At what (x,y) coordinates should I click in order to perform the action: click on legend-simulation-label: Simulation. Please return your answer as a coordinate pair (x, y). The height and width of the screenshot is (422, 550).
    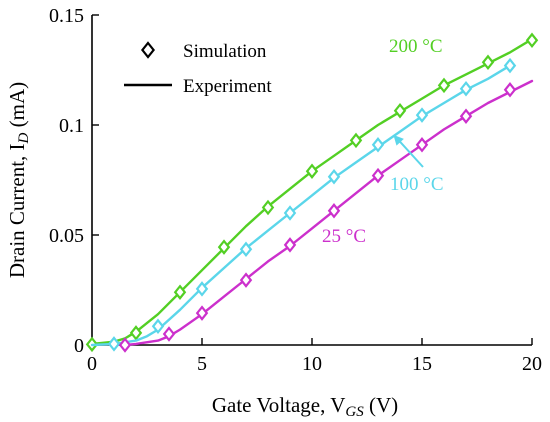
    Looking at the image, I should click on (225, 51).